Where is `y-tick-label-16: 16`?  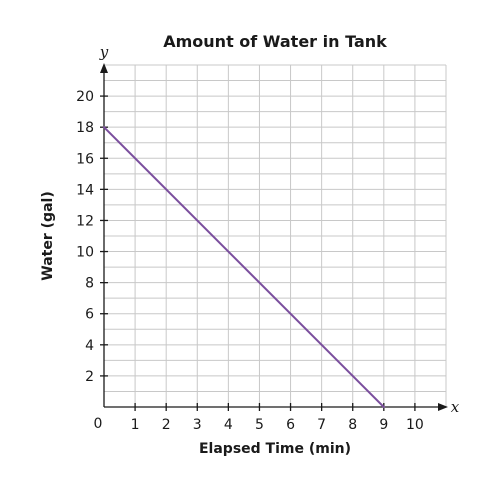
y-tick-label-16: 16 is located at coordinates (85, 159).